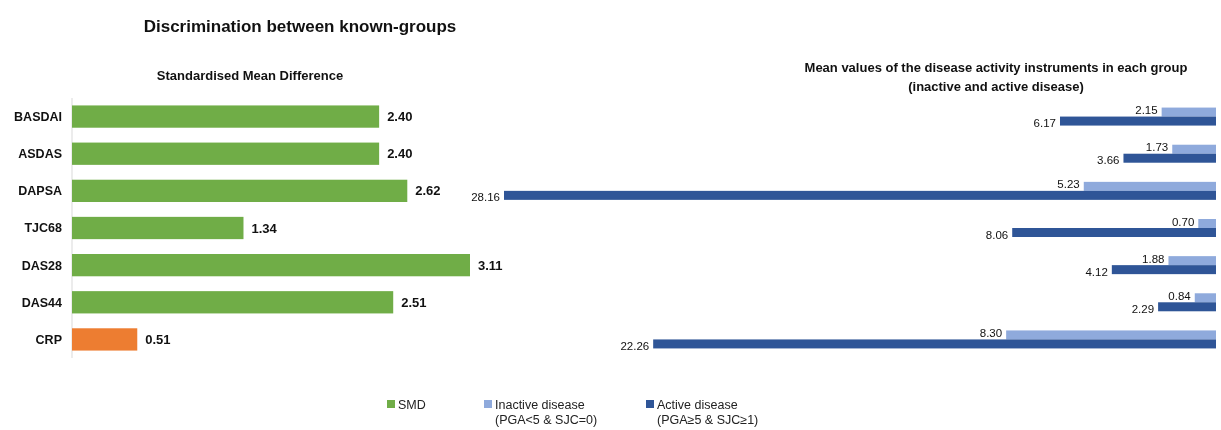 The width and height of the screenshot is (1221, 430). What do you see at coordinates (1153, 258) in the screenshot?
I see `data-label: 1.88` at bounding box center [1153, 258].